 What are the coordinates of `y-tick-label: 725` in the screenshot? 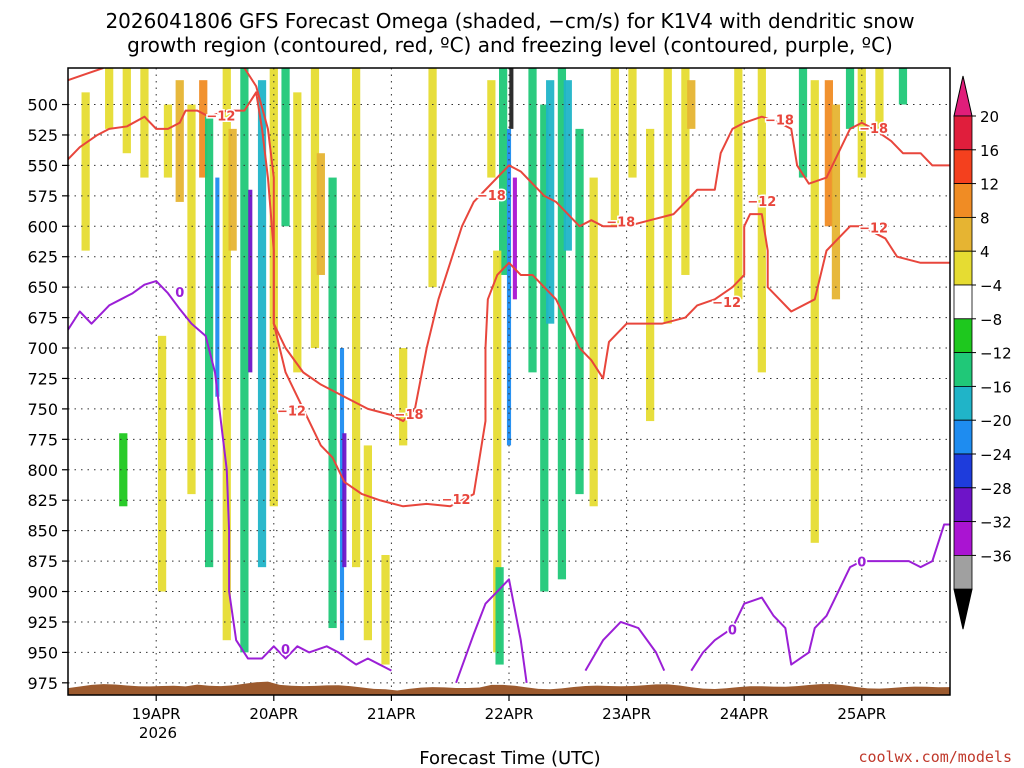 It's located at (42, 378).